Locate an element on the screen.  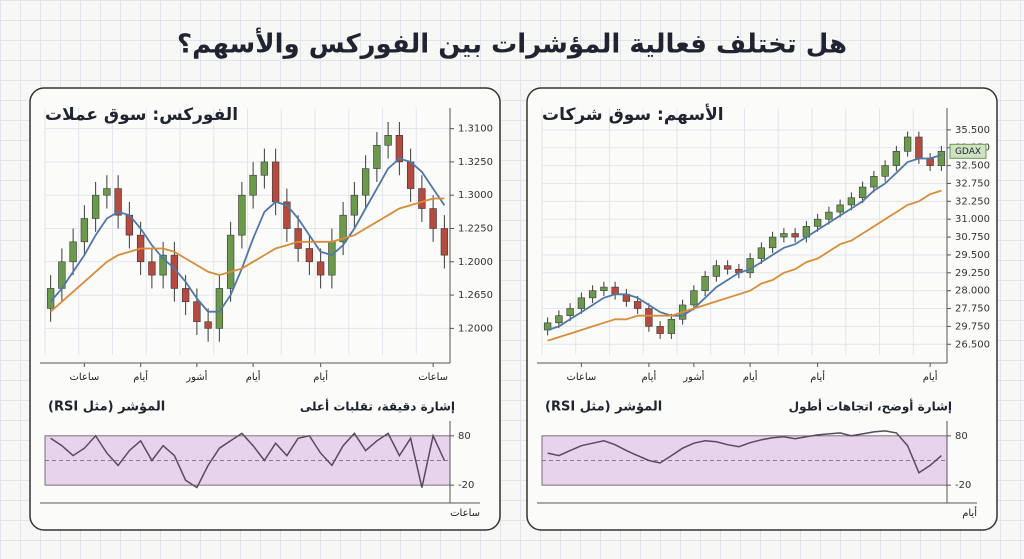
y-tick-label: 27.750 is located at coordinates (972, 309).